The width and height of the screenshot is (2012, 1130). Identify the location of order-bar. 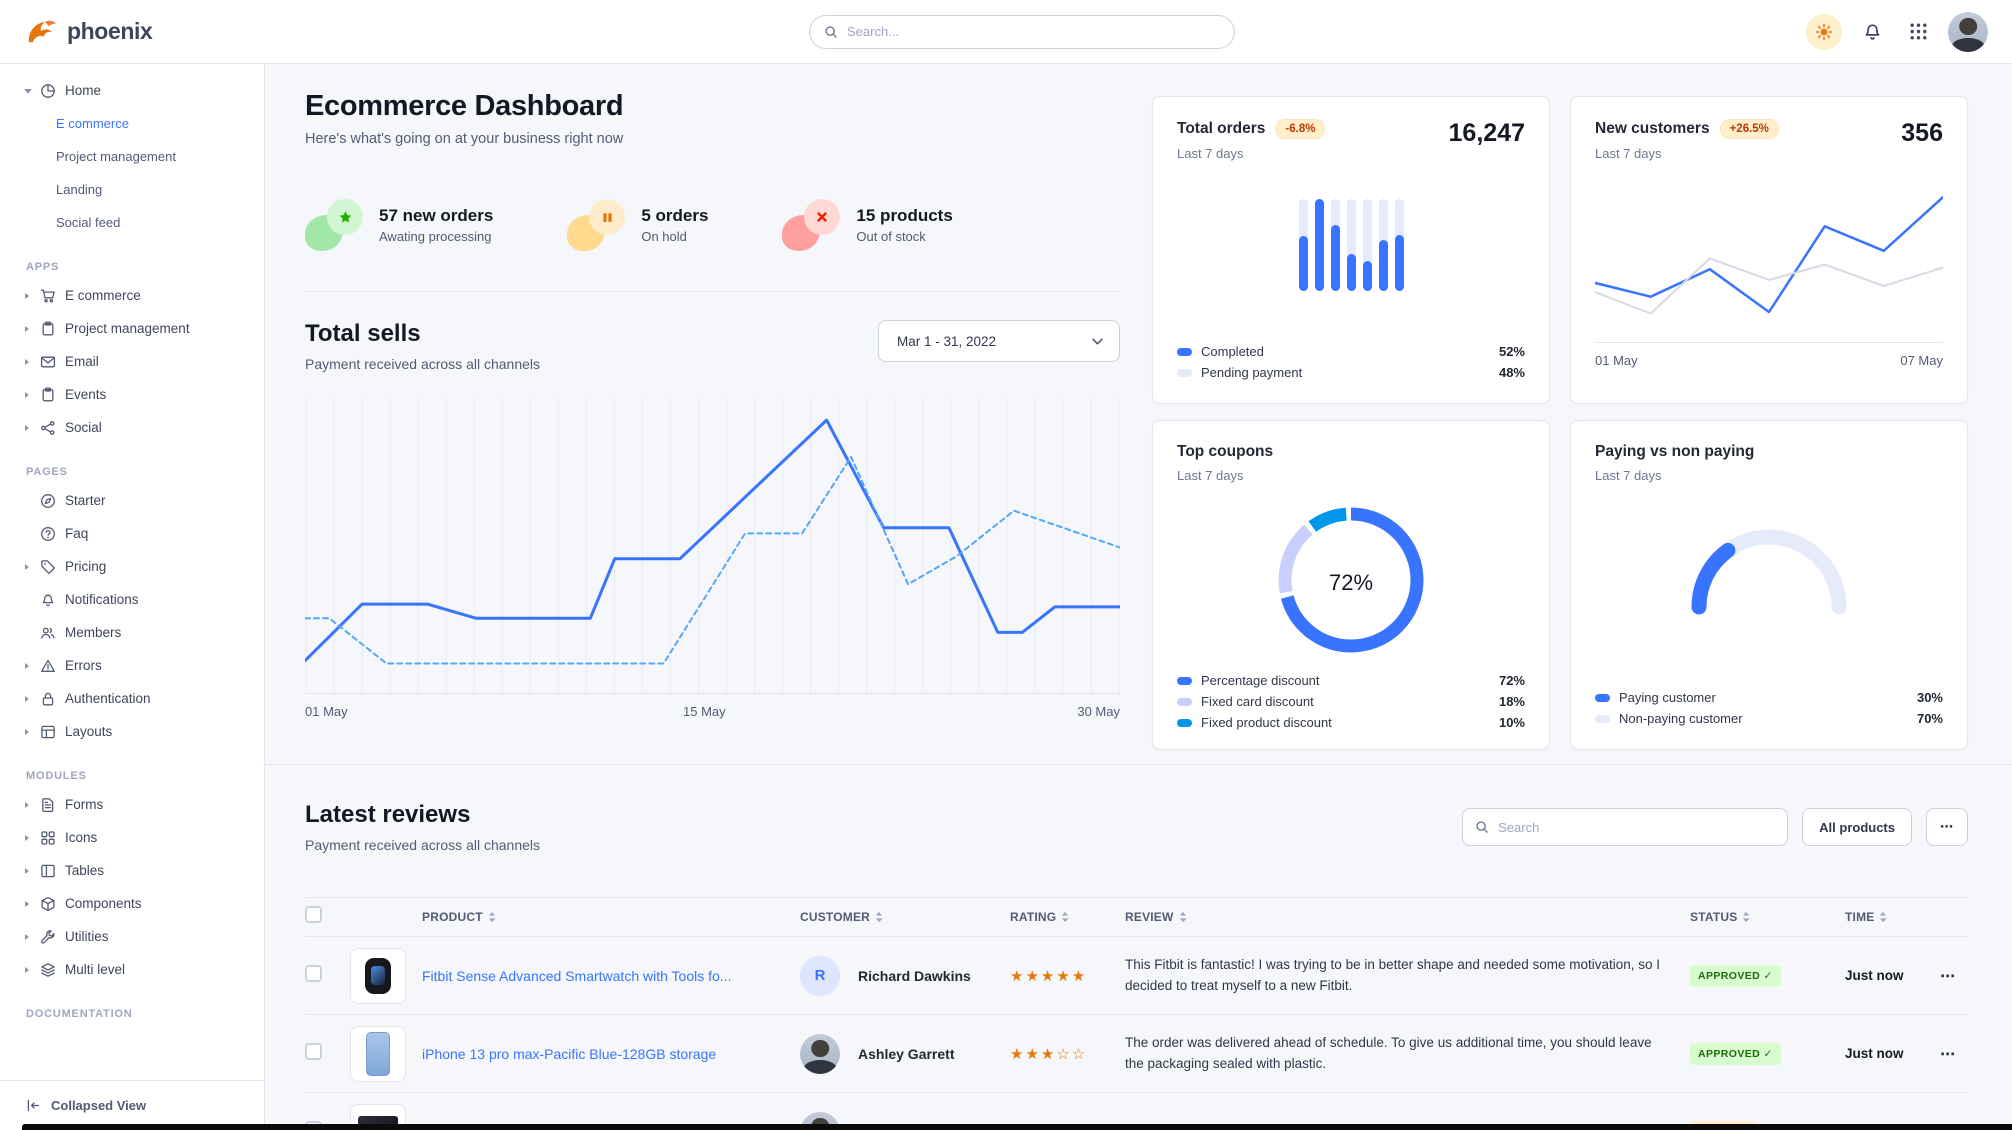
(1351, 245).